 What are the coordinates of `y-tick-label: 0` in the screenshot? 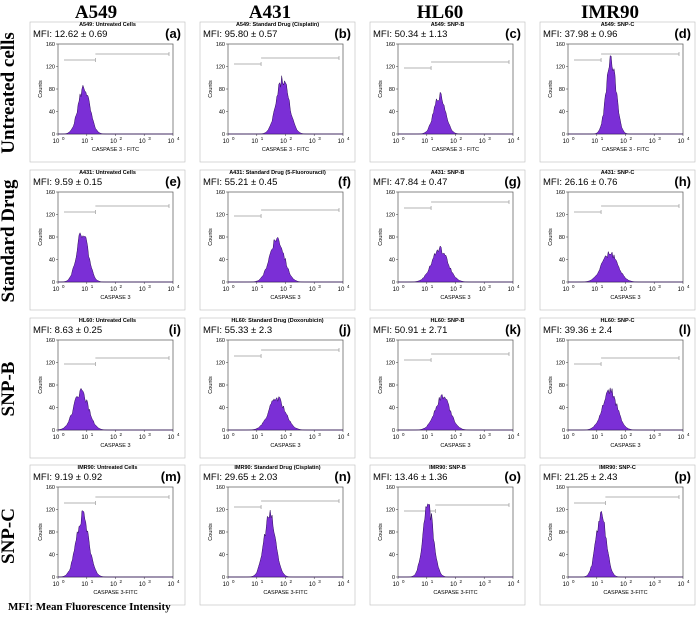 It's located at (563, 283).